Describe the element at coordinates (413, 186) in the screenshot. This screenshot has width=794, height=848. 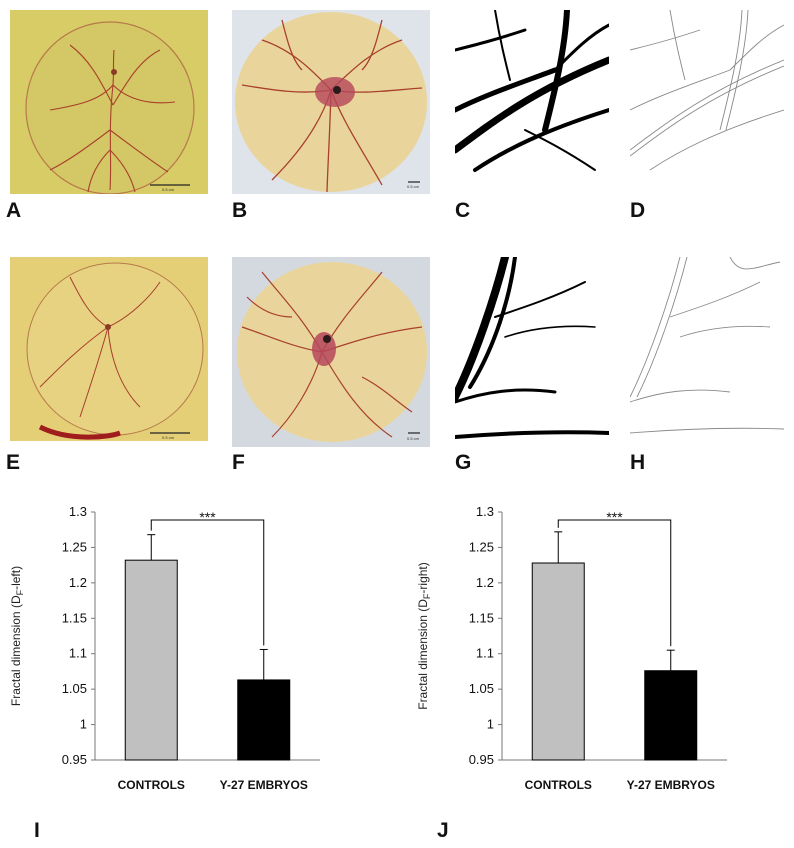
I see `panel-b-scale-text: 0.5 cm` at that location.